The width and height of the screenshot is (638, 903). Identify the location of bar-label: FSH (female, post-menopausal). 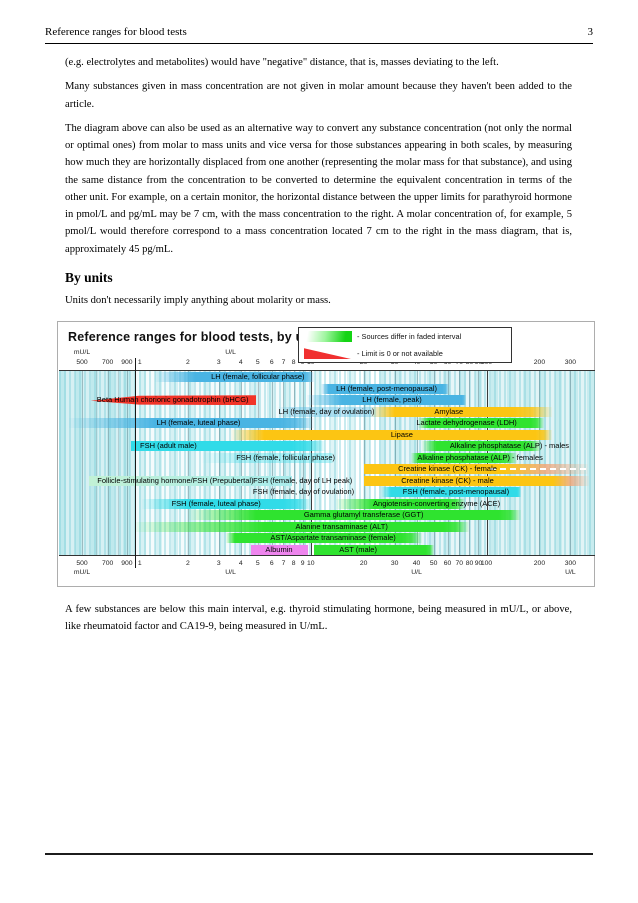
(456, 492).